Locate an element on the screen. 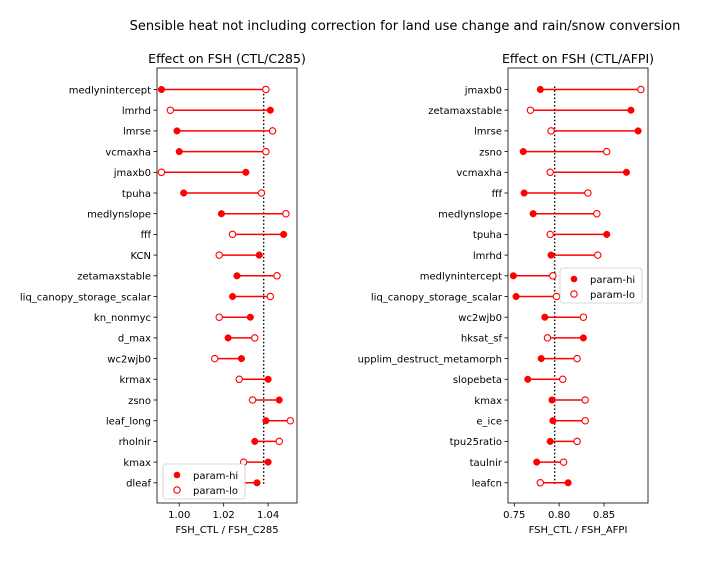  y-tick-label: leafcn is located at coordinates (487, 484).